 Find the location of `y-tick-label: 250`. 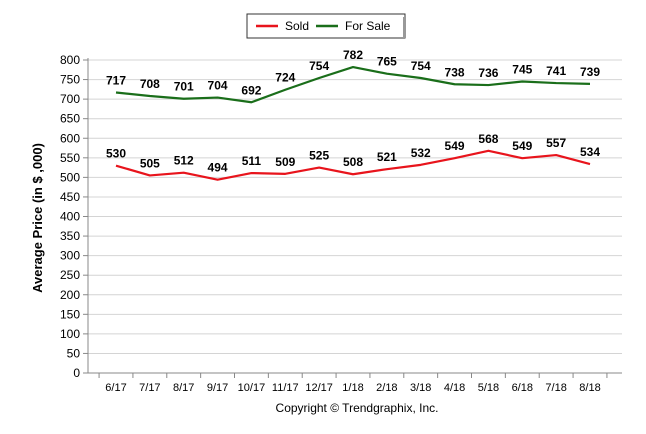

y-tick-label: 250 is located at coordinates (70, 275).